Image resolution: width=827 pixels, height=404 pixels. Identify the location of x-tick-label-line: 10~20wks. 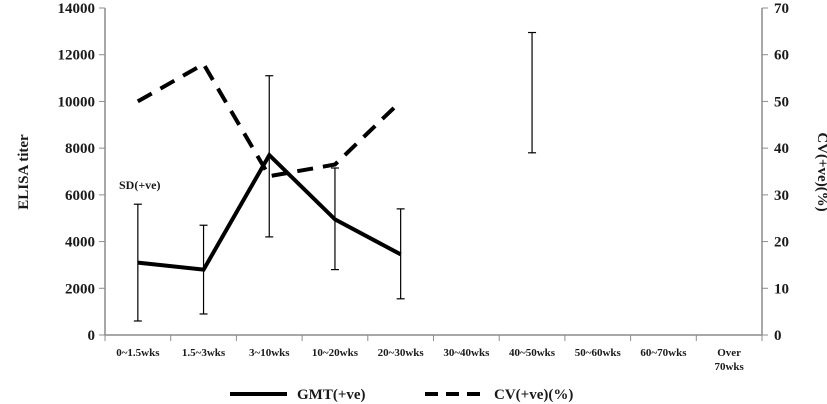
(335, 353).